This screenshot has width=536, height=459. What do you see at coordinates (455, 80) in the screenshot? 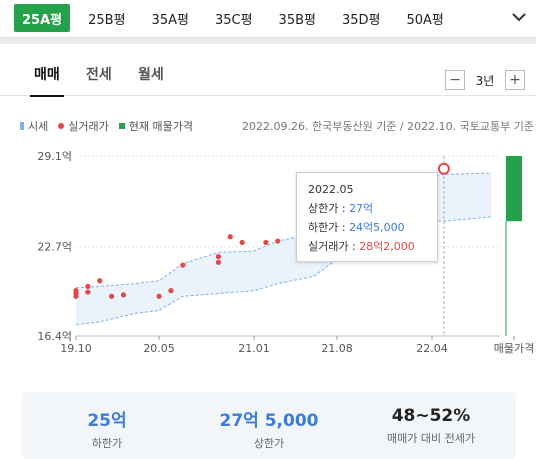
I see `period-decrease-button: −` at bounding box center [455, 80].